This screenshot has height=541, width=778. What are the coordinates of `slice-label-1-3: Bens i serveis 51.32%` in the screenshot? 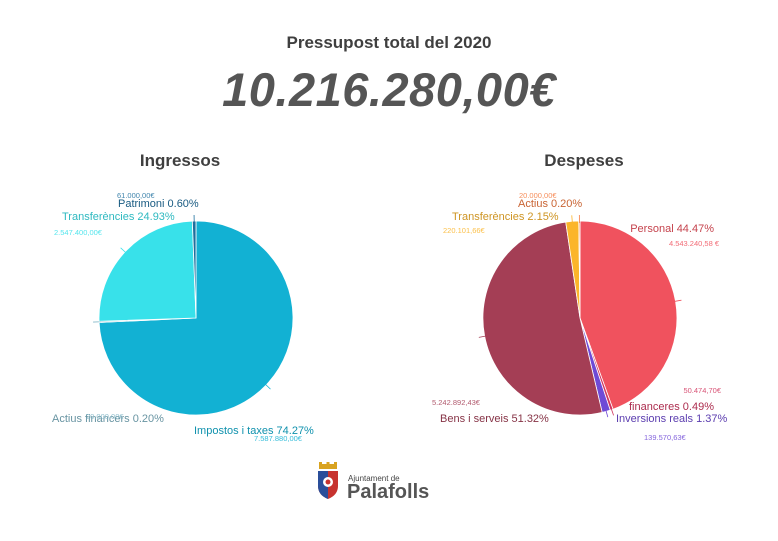 It's located at (494, 419).